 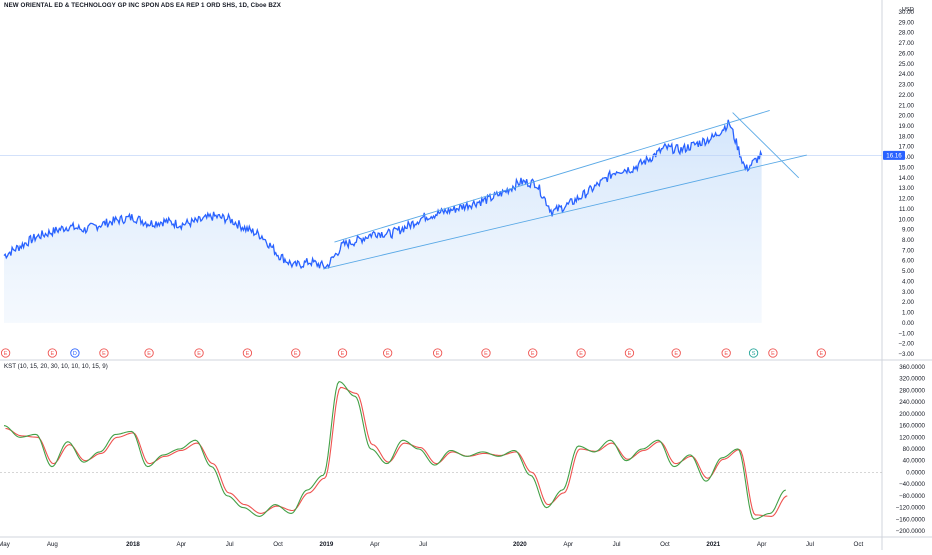 I want to click on channel-upper-line, so click(x=552, y=176).